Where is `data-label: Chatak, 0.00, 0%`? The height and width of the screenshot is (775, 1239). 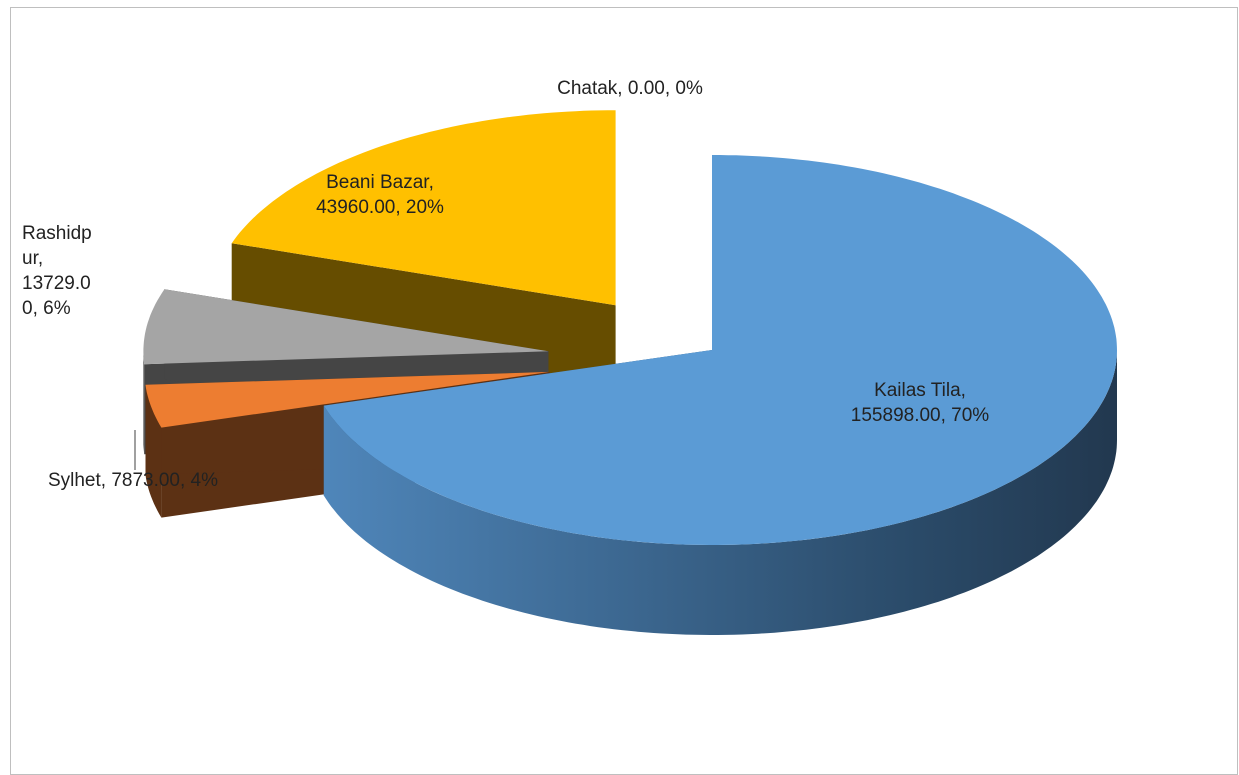
data-label: Chatak, 0.00, 0% is located at coordinates (630, 88).